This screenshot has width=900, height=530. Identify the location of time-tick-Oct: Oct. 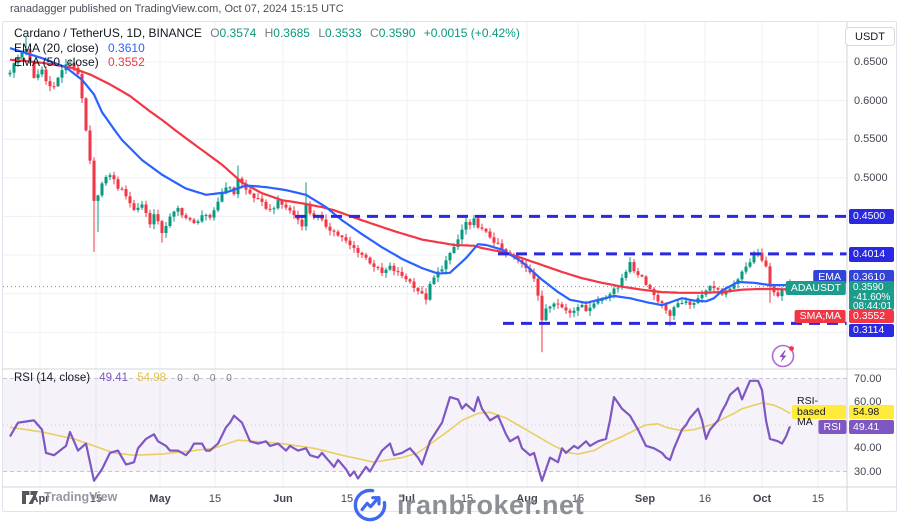
(762, 499).